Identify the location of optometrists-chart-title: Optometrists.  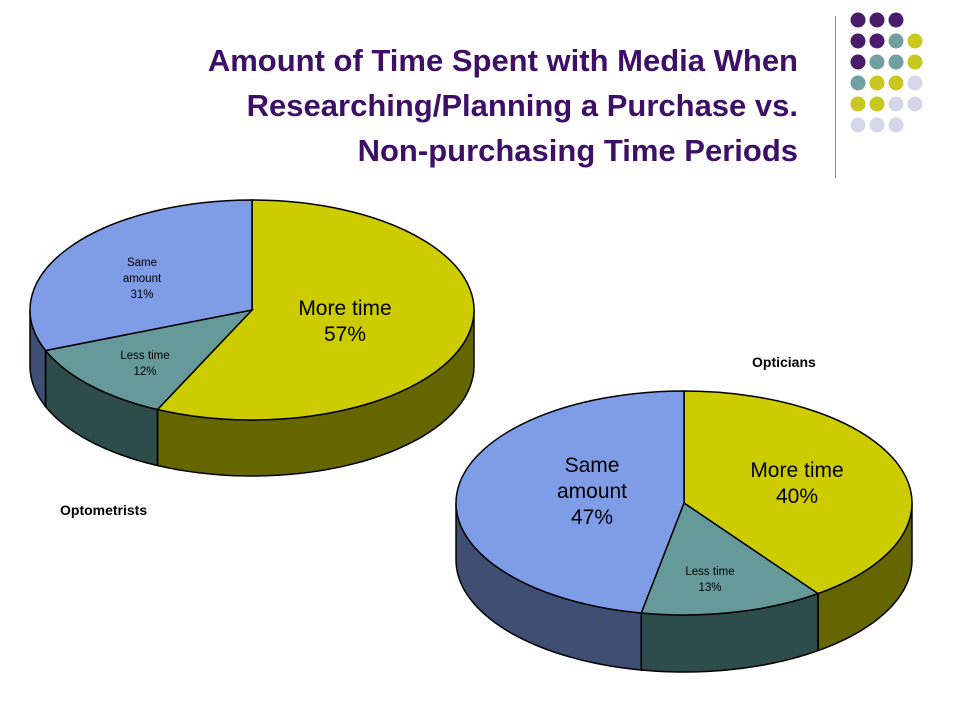
(104, 510).